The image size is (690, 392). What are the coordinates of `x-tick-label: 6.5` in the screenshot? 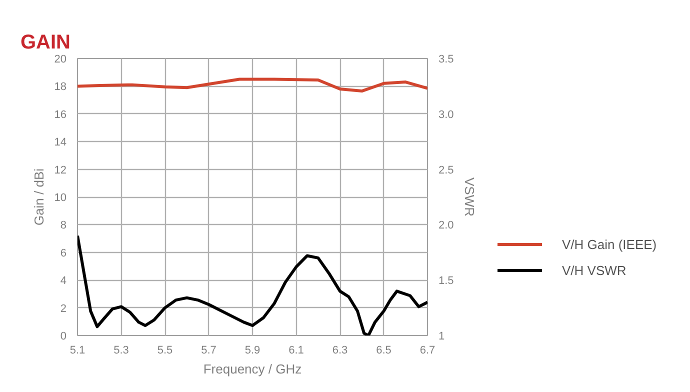 It's located at (384, 350).